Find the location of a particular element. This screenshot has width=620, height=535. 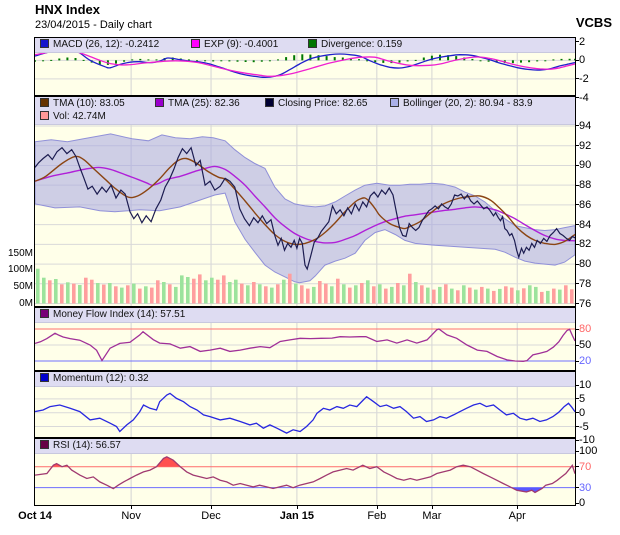

volume-axis-label: 150M is located at coordinates (20, 253).